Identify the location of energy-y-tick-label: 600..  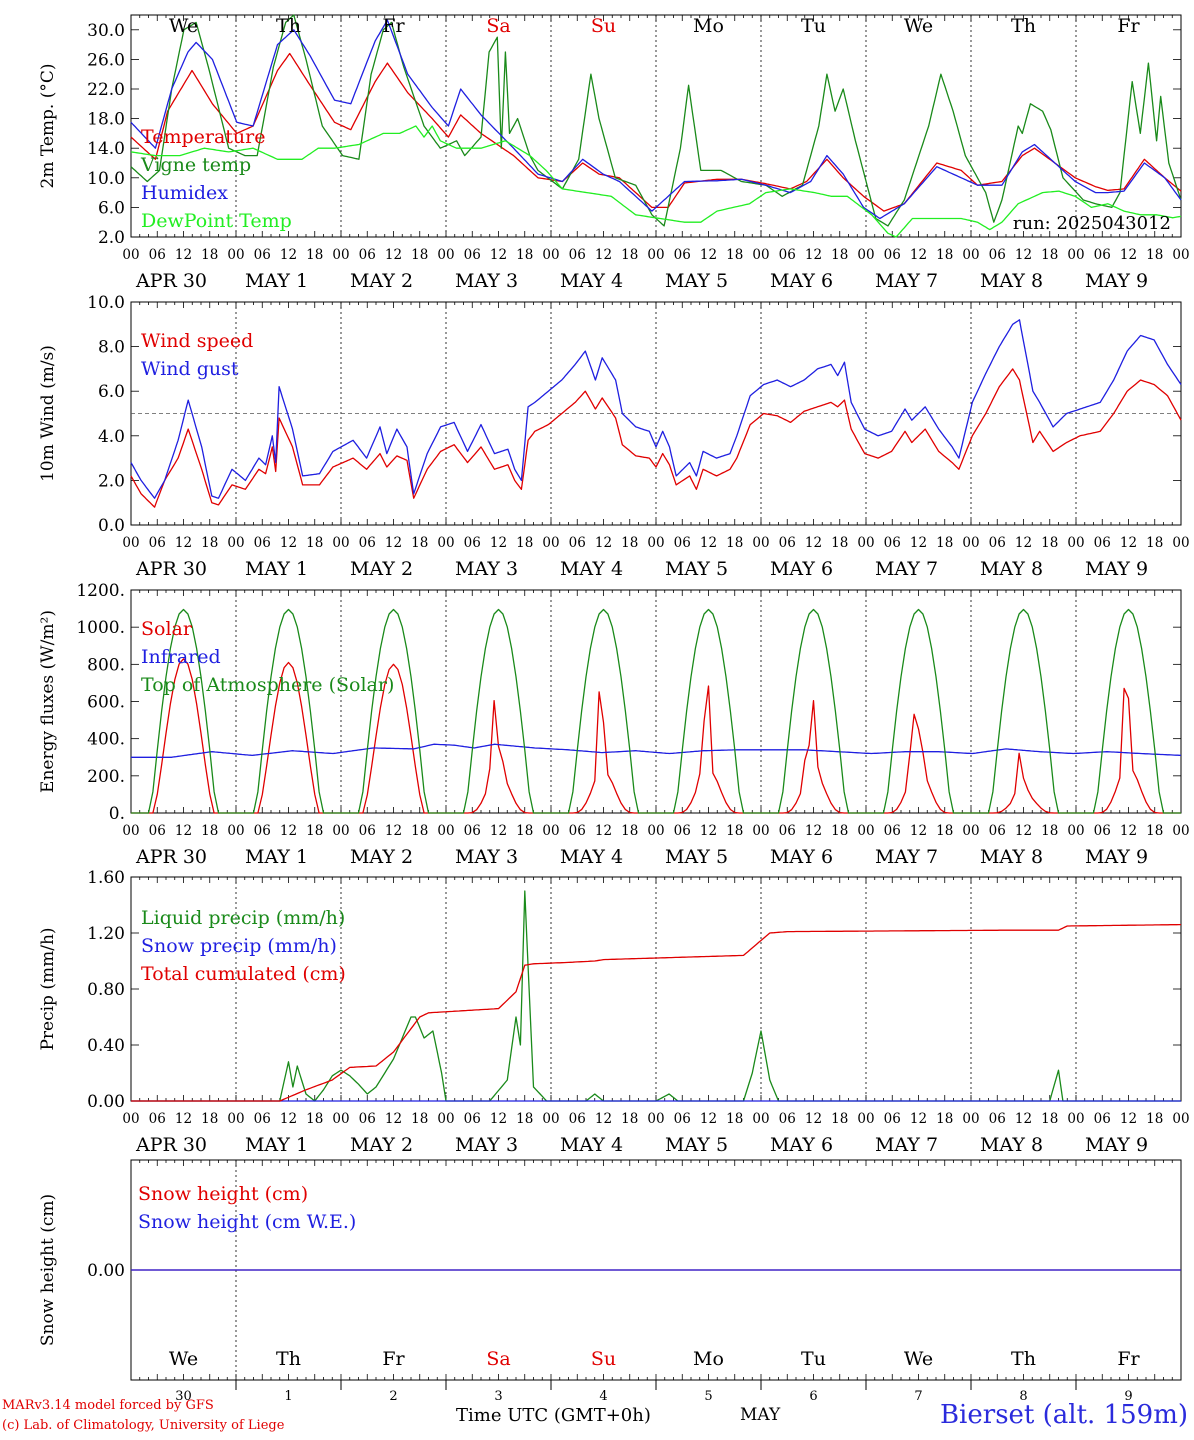
(106, 703).